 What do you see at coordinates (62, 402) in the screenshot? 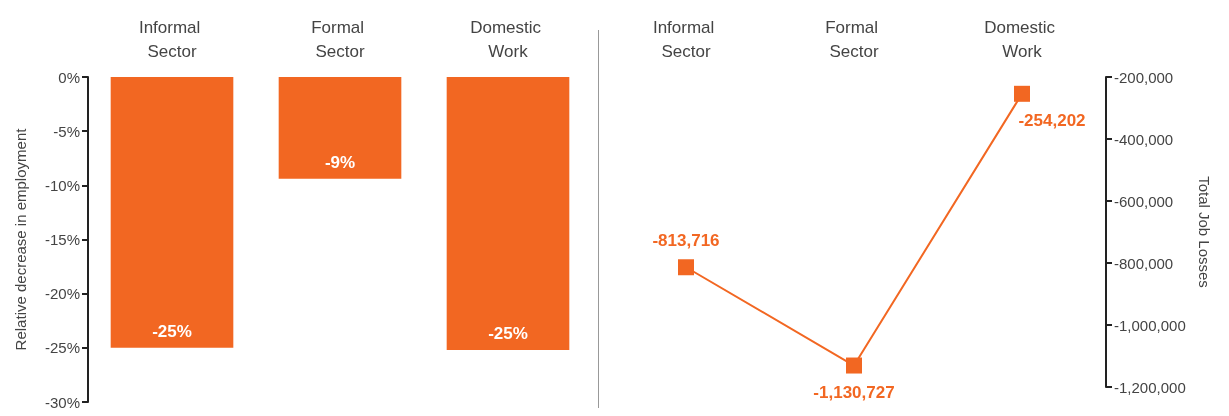
I see `y-tick-label: -30%` at bounding box center [62, 402].